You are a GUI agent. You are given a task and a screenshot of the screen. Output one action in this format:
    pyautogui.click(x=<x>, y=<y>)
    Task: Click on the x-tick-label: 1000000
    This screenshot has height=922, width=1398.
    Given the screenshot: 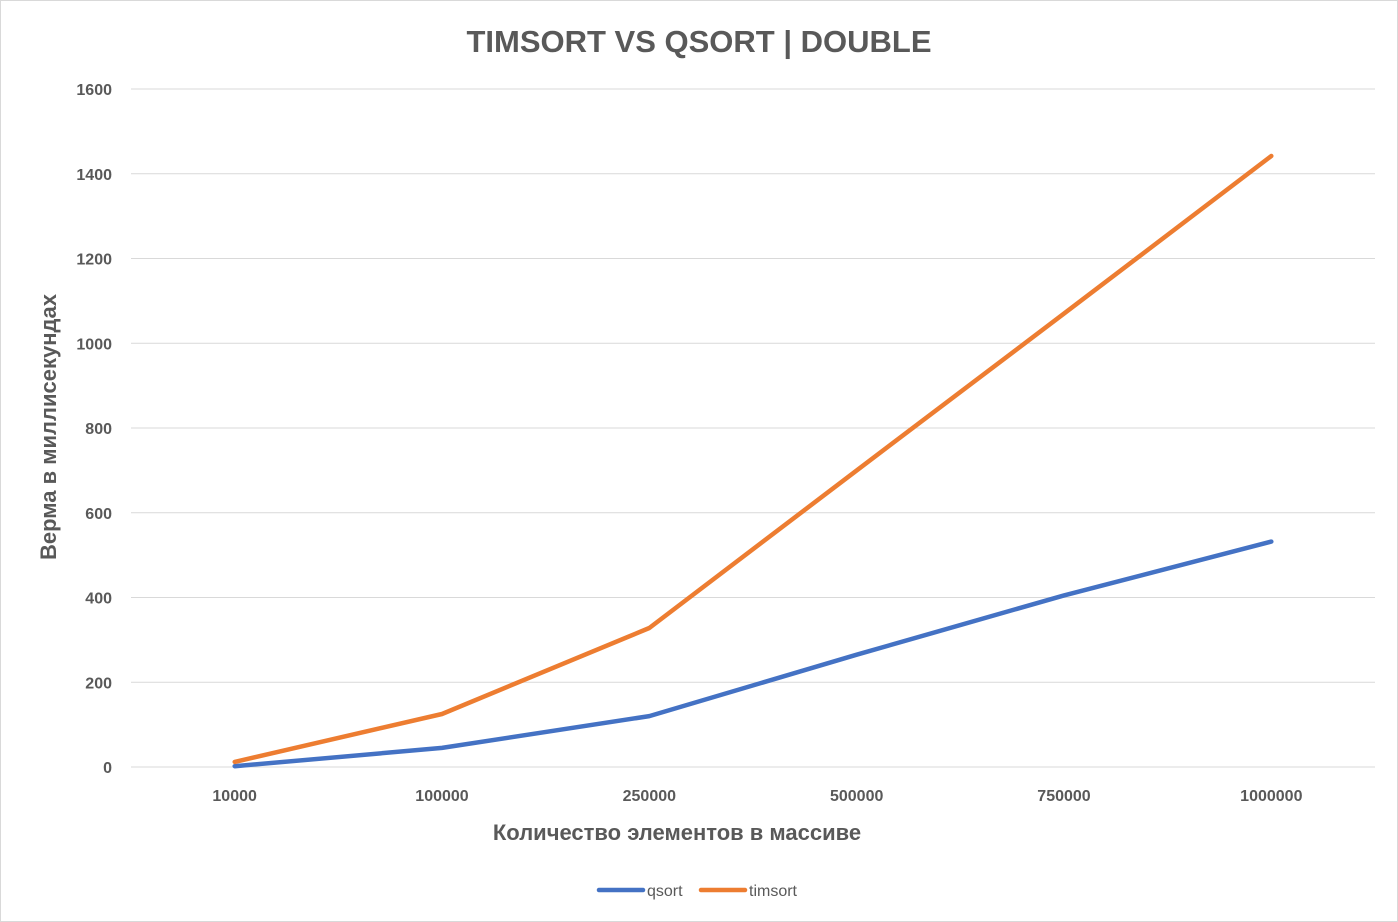 What is the action you would take?
    pyautogui.click(x=1271, y=796)
    